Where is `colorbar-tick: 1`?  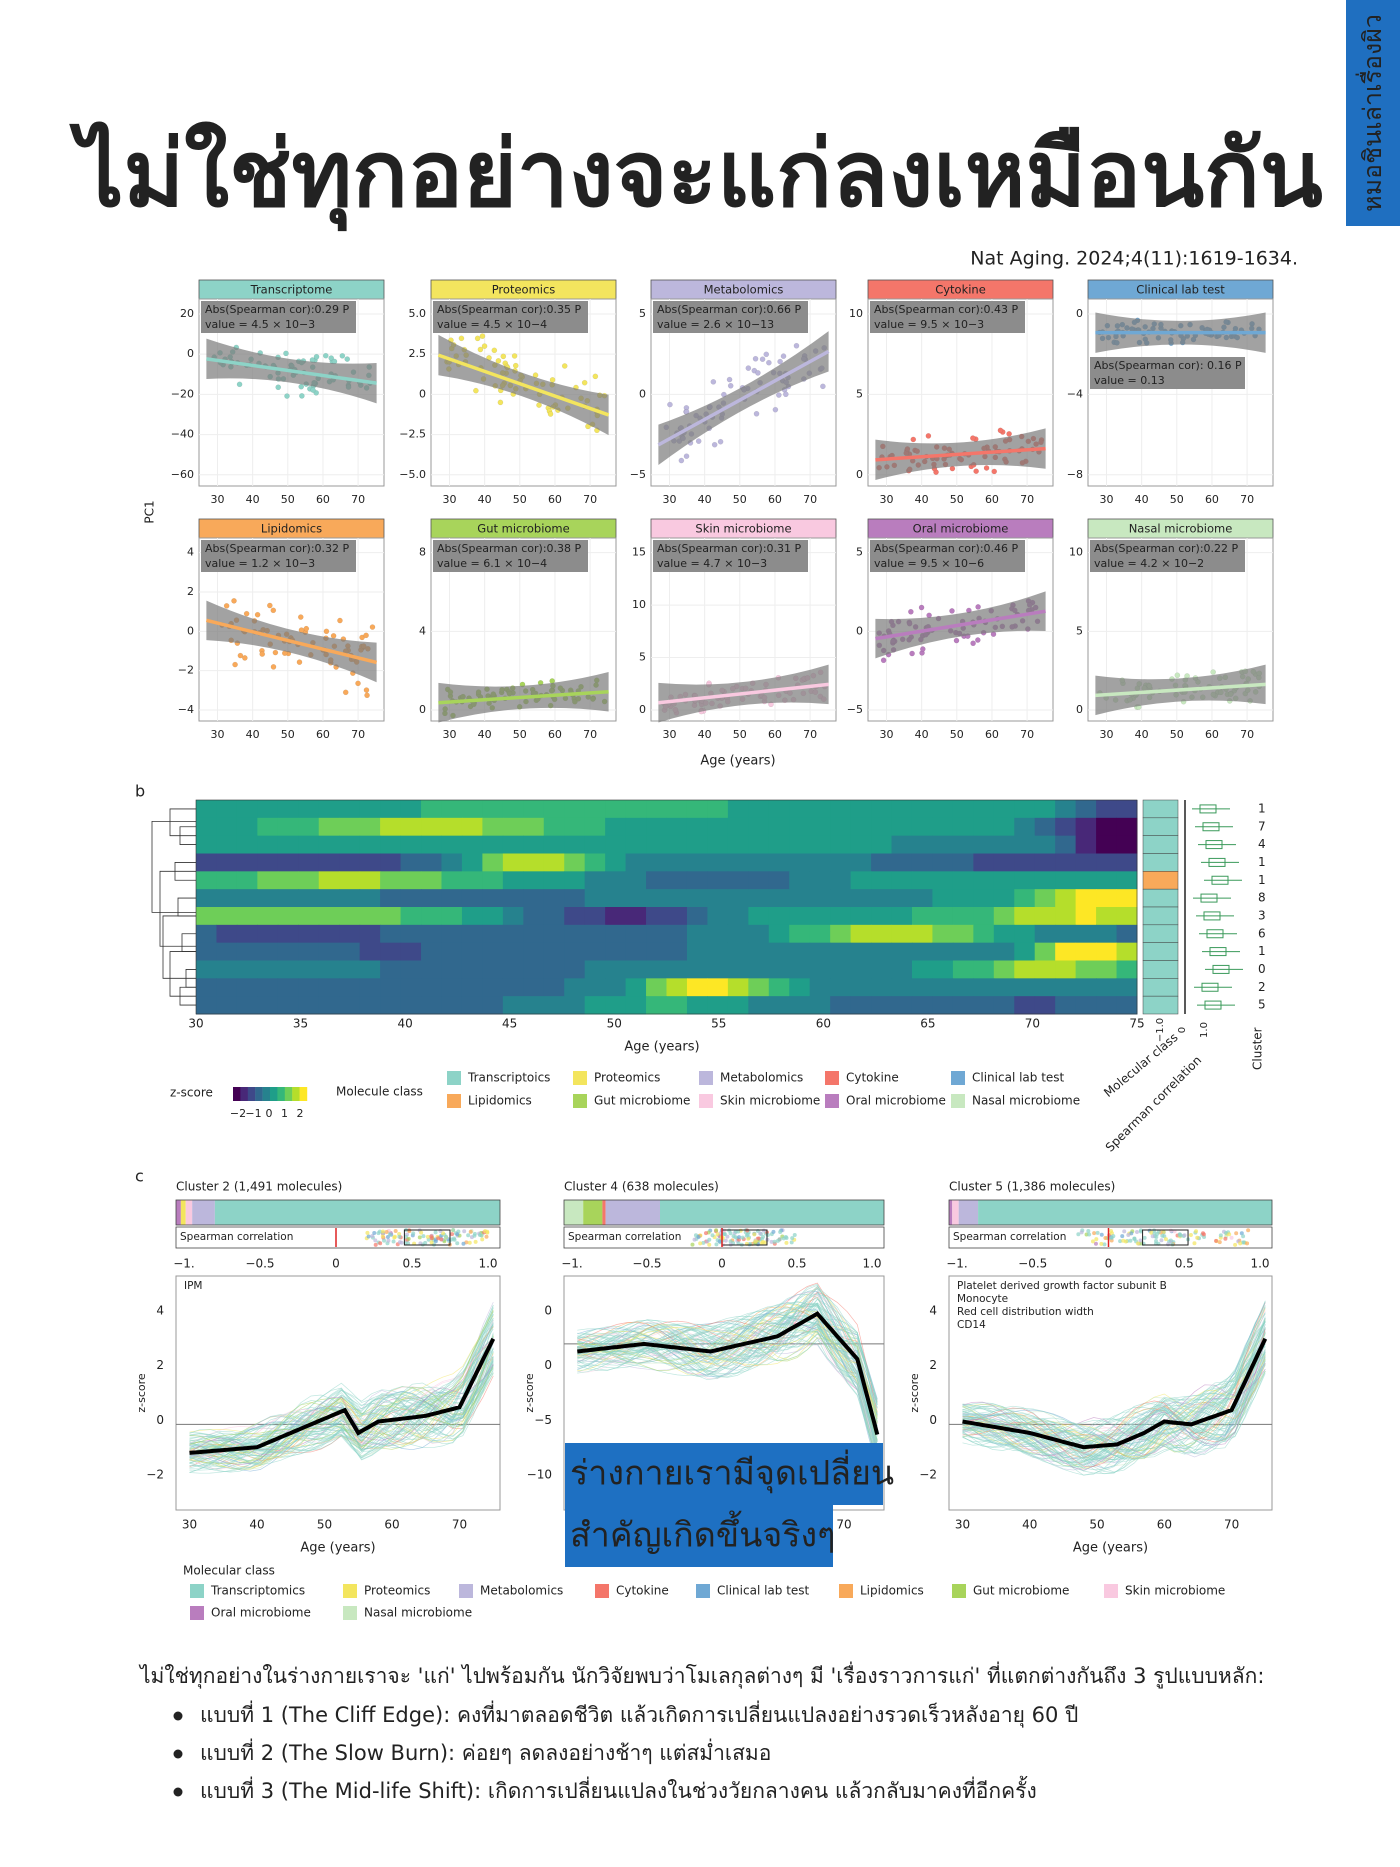 colorbar-tick: 1 is located at coordinates (284, 1113).